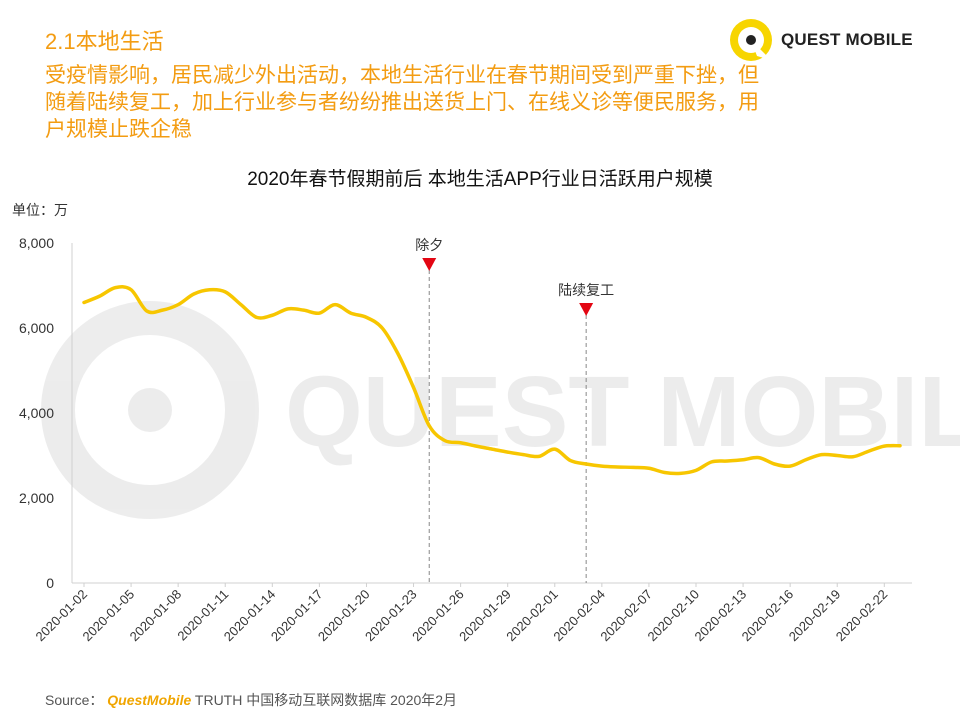 Image resolution: width=960 pixels, height=720 pixels. I want to click on logo-text: QUEST MOBILE, so click(847, 39).